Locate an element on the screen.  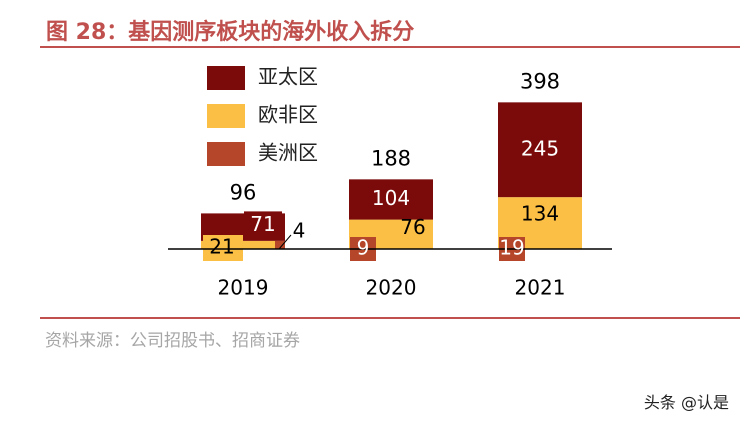
label-americas-2019: 4 is located at coordinates (299, 231).